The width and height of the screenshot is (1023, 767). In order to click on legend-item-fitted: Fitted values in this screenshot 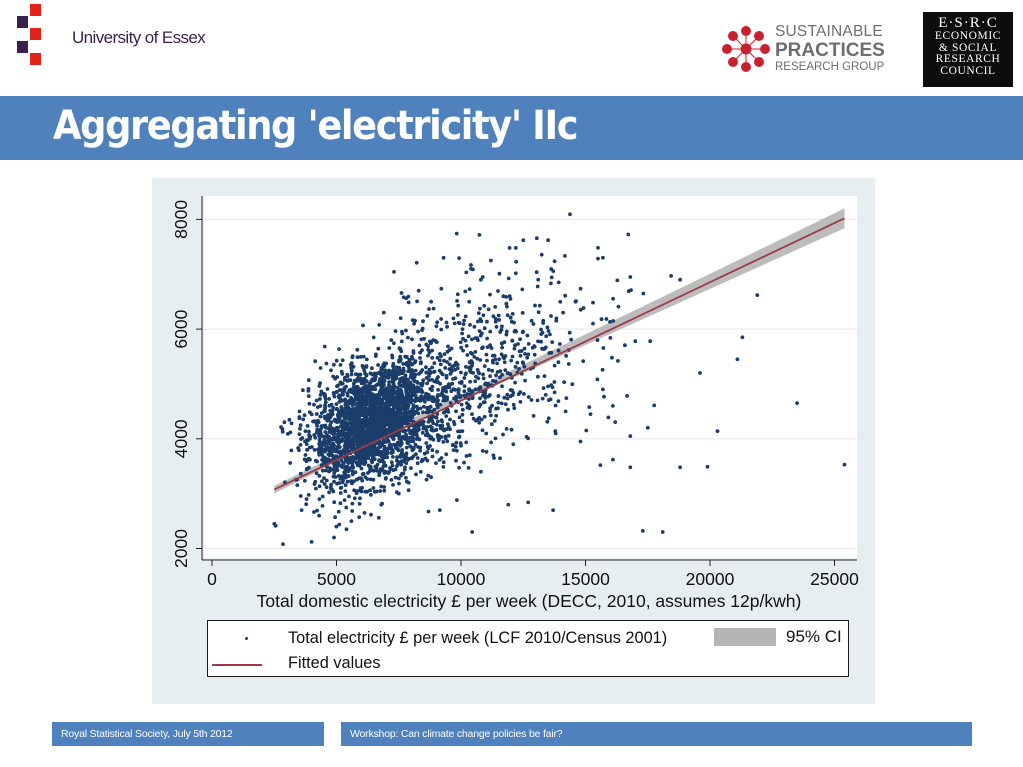, I will do `click(528, 664)`.